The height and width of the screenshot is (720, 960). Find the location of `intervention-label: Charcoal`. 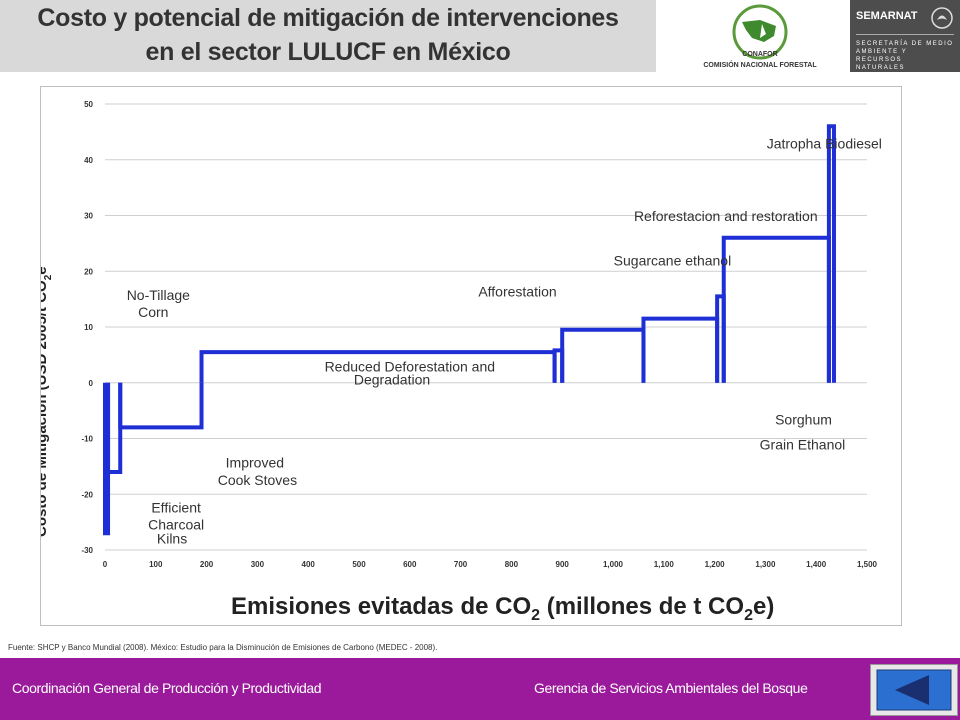

intervention-label: Charcoal is located at coordinates (176, 524).